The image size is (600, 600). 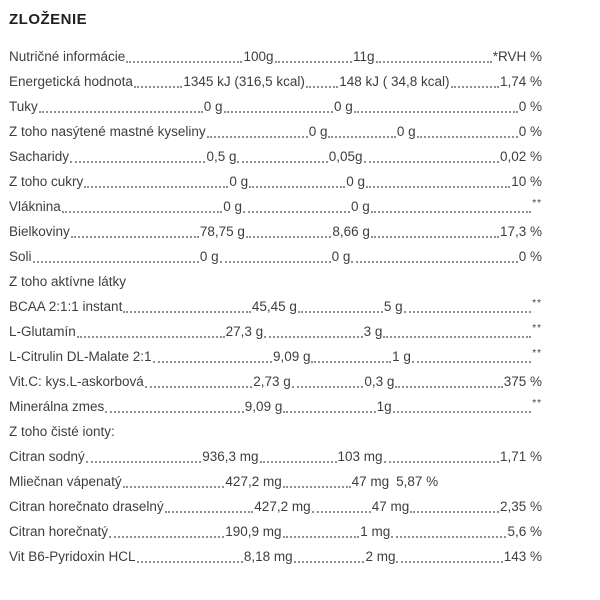 What do you see at coordinates (417, 481) in the screenshot?
I see `rvh-percent: 5,87 %` at bounding box center [417, 481].